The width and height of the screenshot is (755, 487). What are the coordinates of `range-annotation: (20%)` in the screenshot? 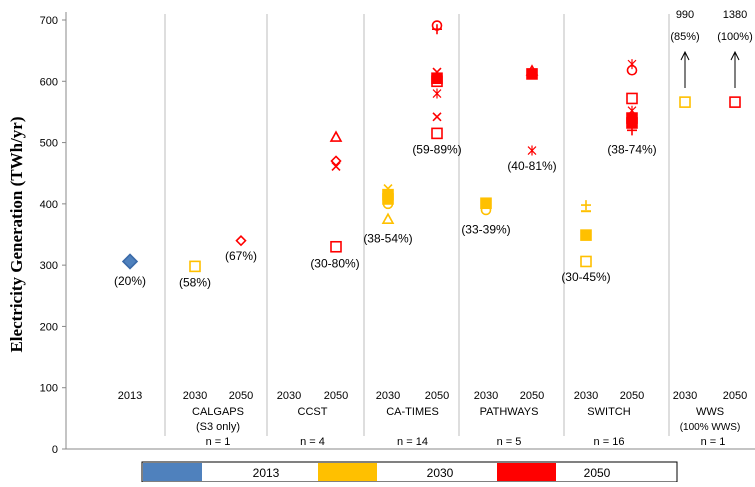 It's located at (130, 281).